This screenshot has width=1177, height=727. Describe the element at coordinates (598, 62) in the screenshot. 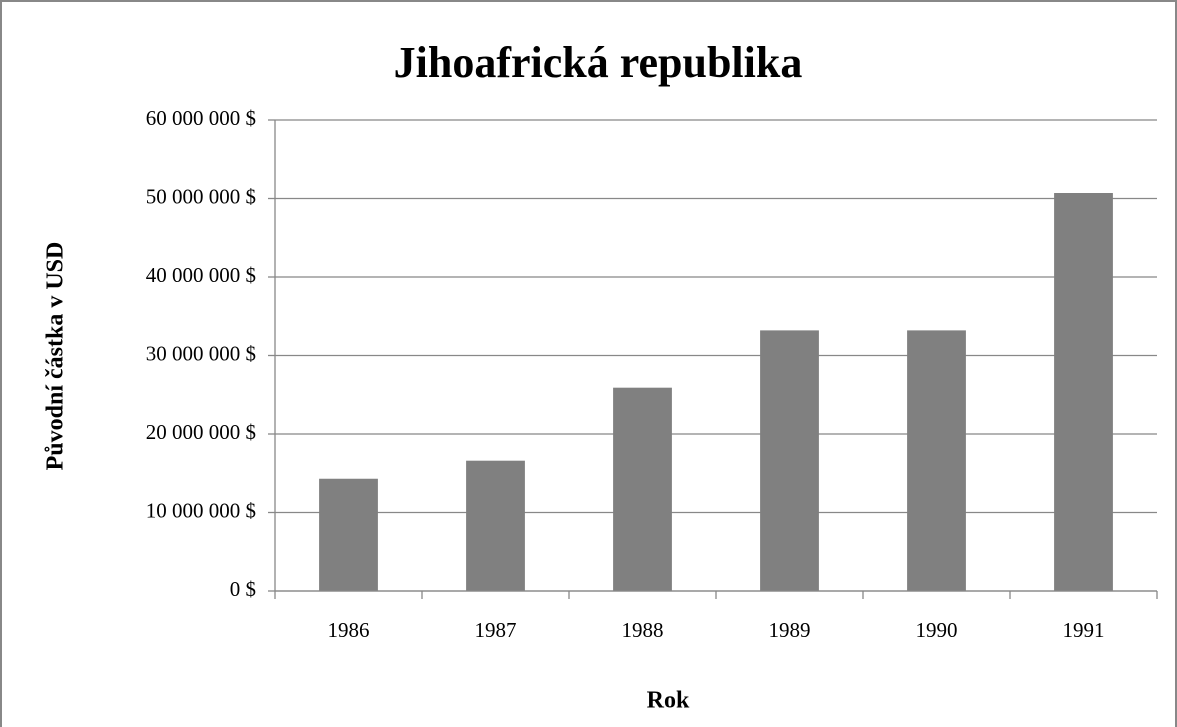

I see `chart-title: Jihoafrická republika` at that location.